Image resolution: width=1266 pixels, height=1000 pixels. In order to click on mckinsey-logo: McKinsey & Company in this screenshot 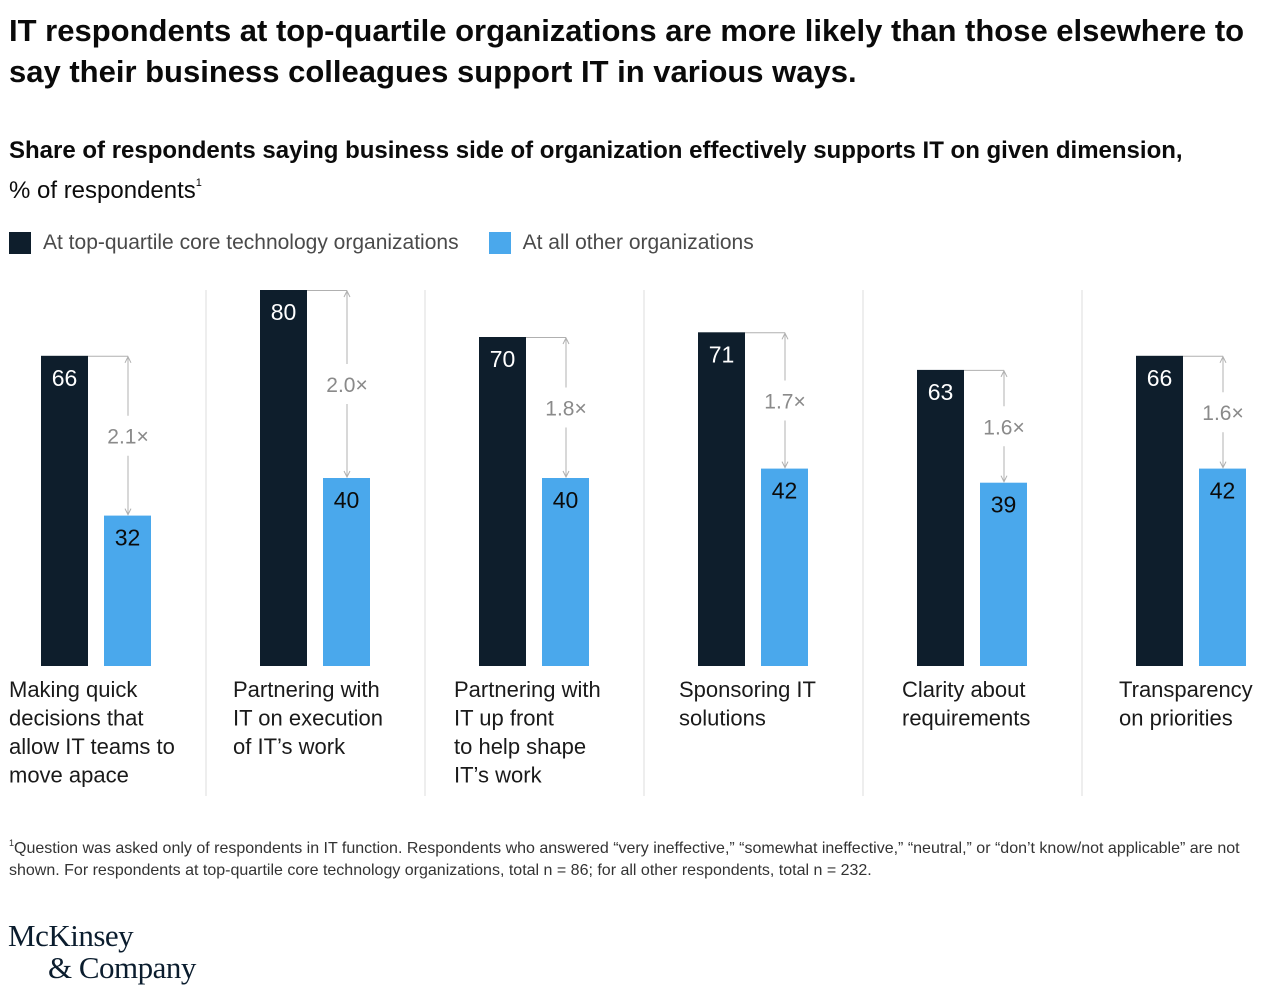, I will do `click(102, 952)`.